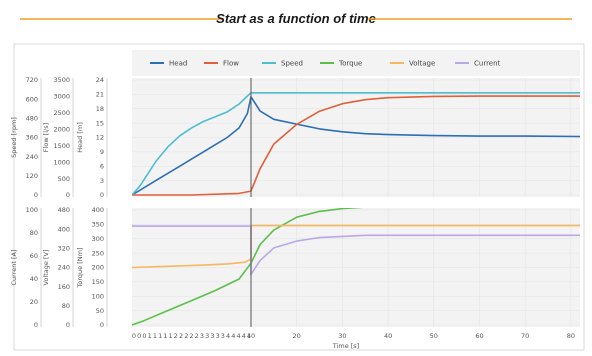 The width and height of the screenshot is (592, 356). Describe the element at coordinates (571, 336) in the screenshot. I see `x-tick-label: 80` at that location.